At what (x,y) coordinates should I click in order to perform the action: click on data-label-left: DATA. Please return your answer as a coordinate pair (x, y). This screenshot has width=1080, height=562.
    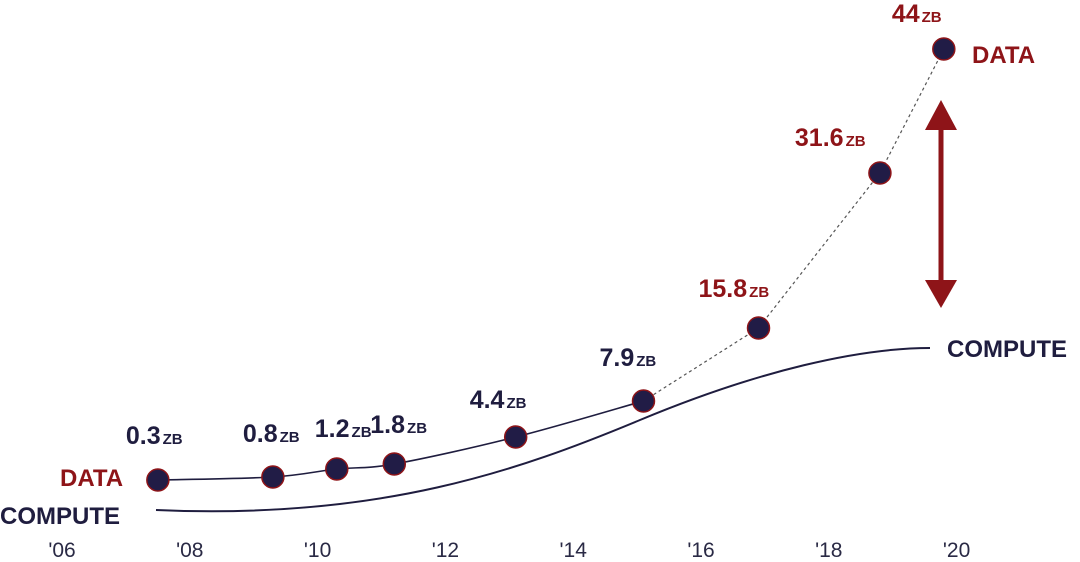
    Looking at the image, I should click on (91, 478).